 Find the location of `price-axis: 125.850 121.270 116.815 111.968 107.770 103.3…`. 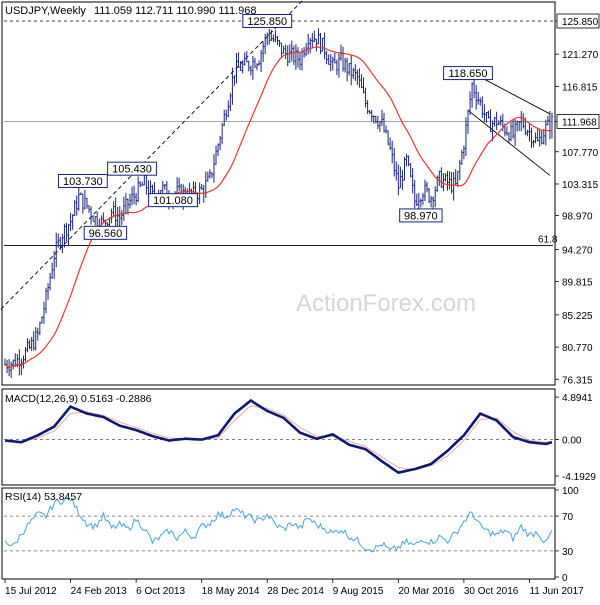

price-axis: 125.850 121.270 116.815 111.968 107.770 103.3… is located at coordinates (577, 199).